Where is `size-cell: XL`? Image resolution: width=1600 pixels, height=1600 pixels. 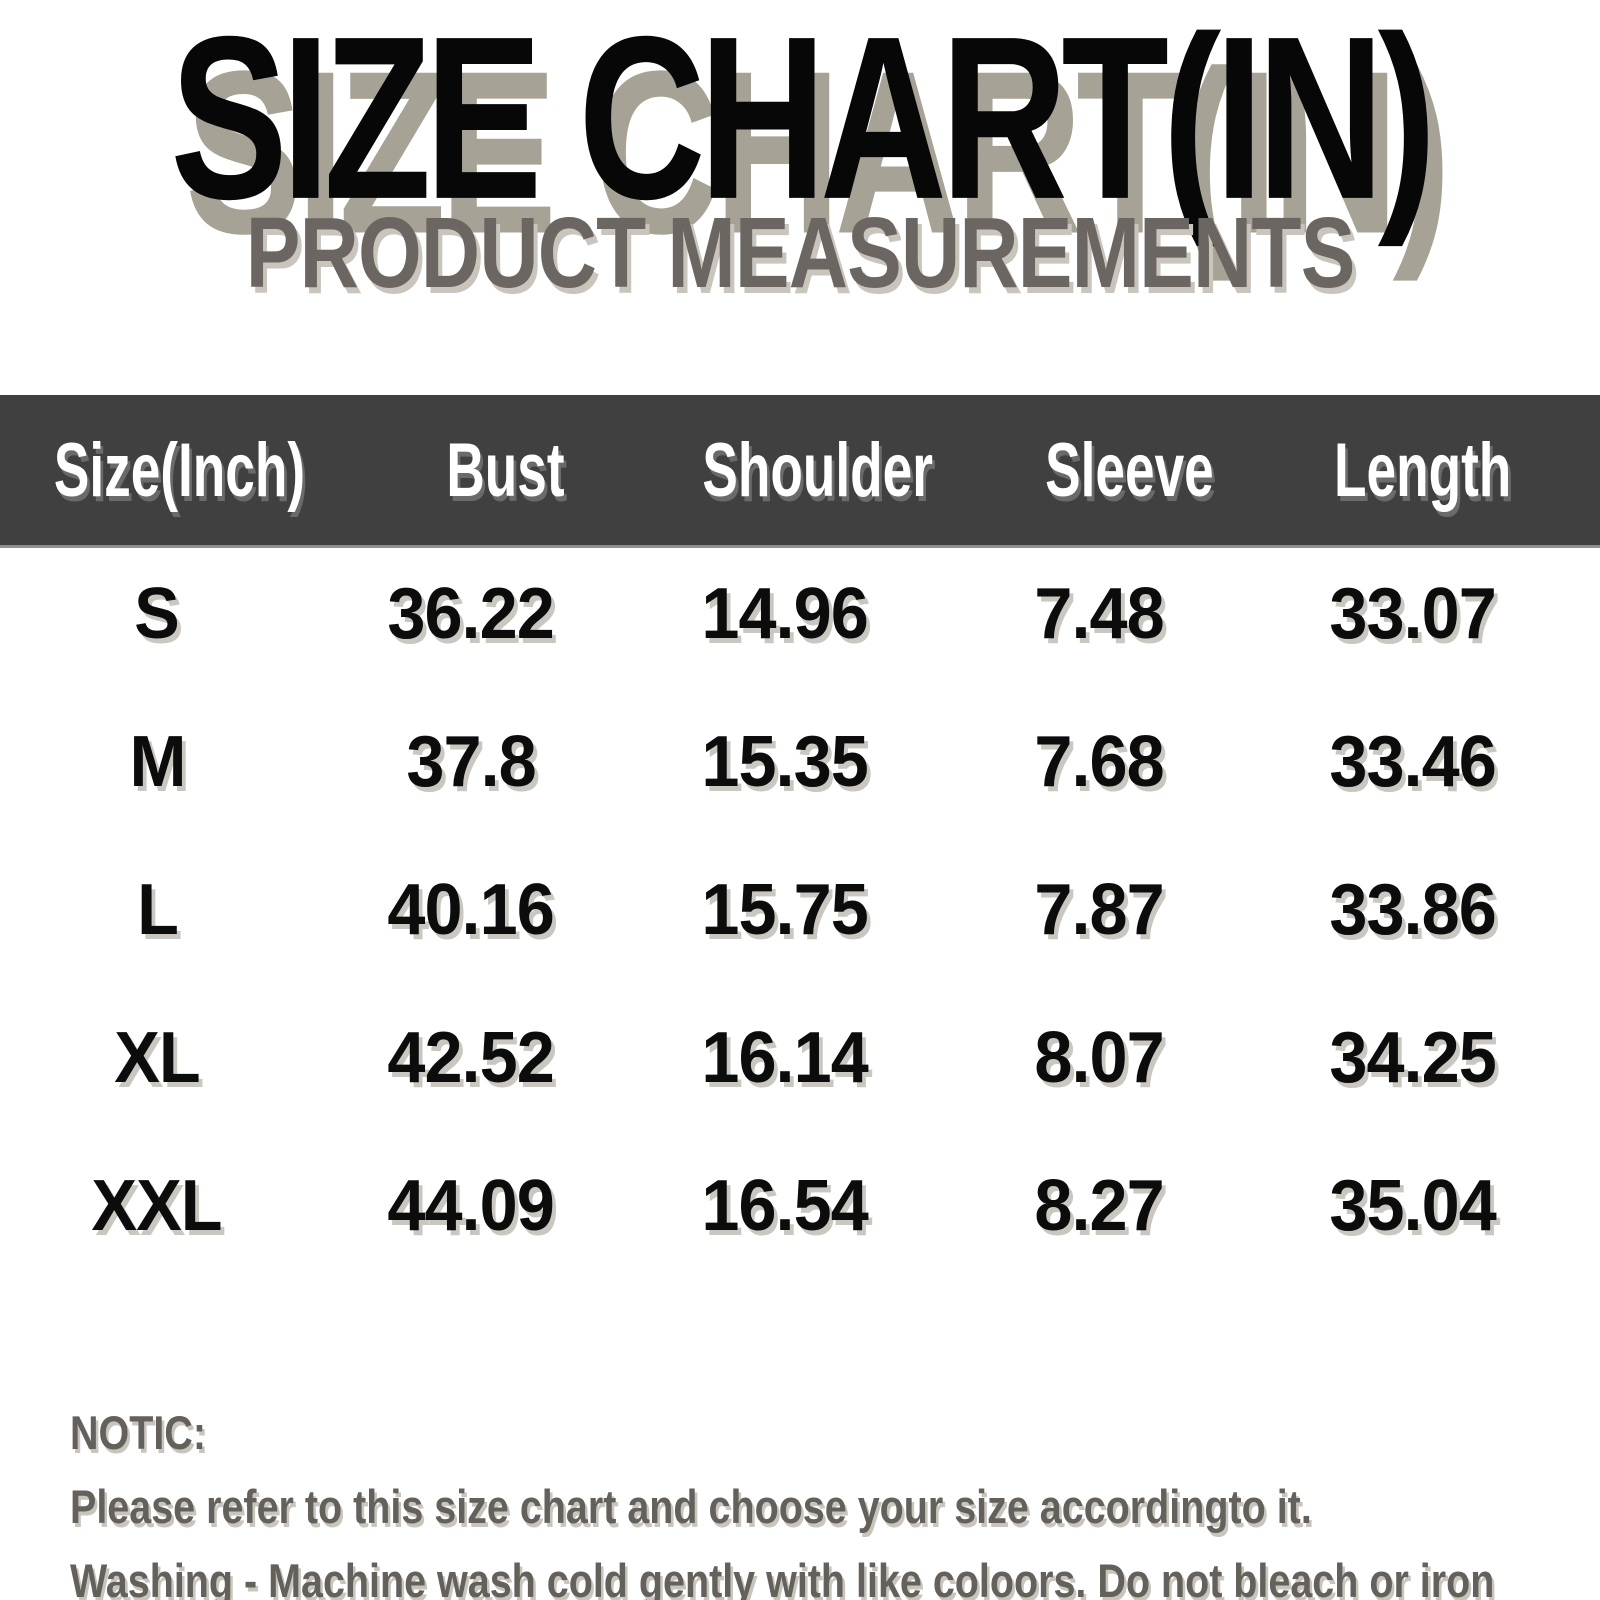
size-cell: XL is located at coordinates (157, 1058).